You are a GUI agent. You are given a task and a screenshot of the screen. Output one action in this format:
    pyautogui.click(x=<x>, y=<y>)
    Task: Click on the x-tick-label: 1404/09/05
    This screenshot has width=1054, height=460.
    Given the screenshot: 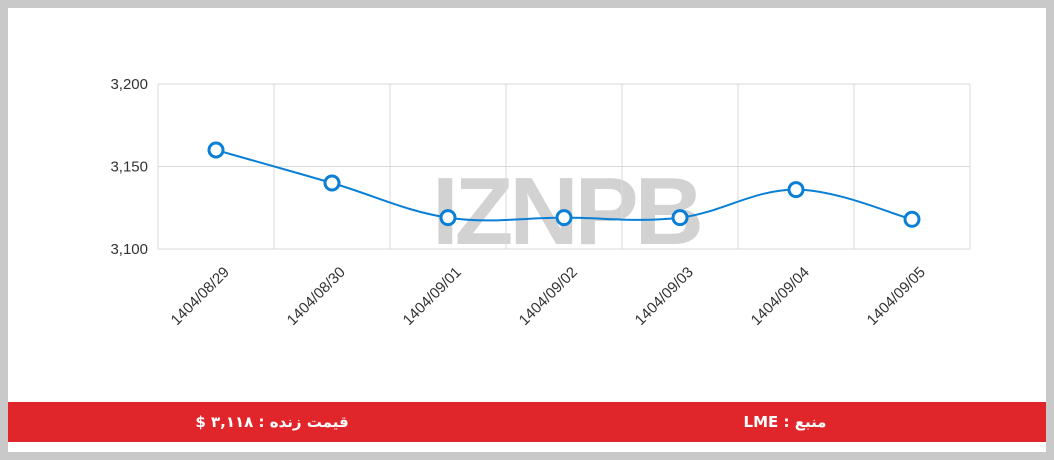 What is the action you would take?
    pyautogui.click(x=896, y=296)
    